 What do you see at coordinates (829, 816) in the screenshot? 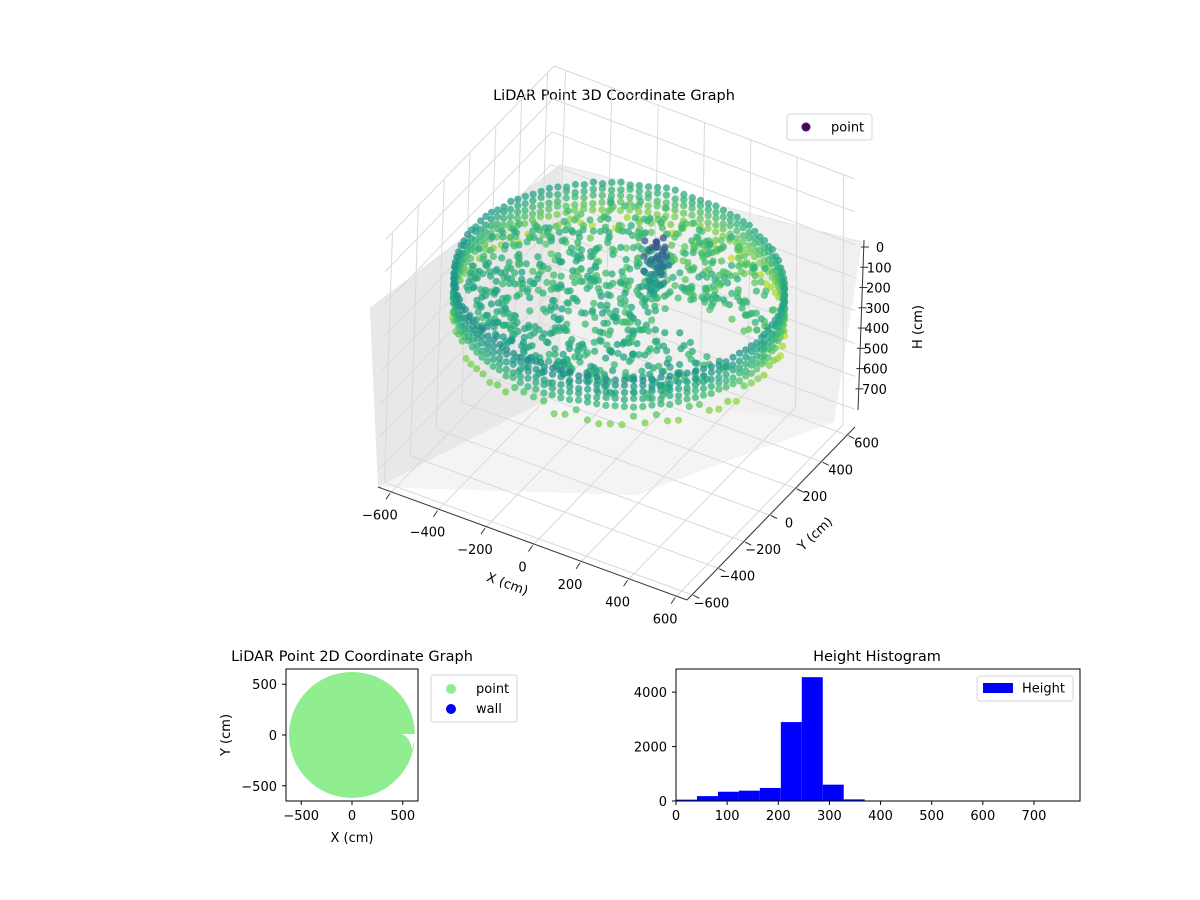
I see `histogram-xtick-label: 300` at bounding box center [829, 816].